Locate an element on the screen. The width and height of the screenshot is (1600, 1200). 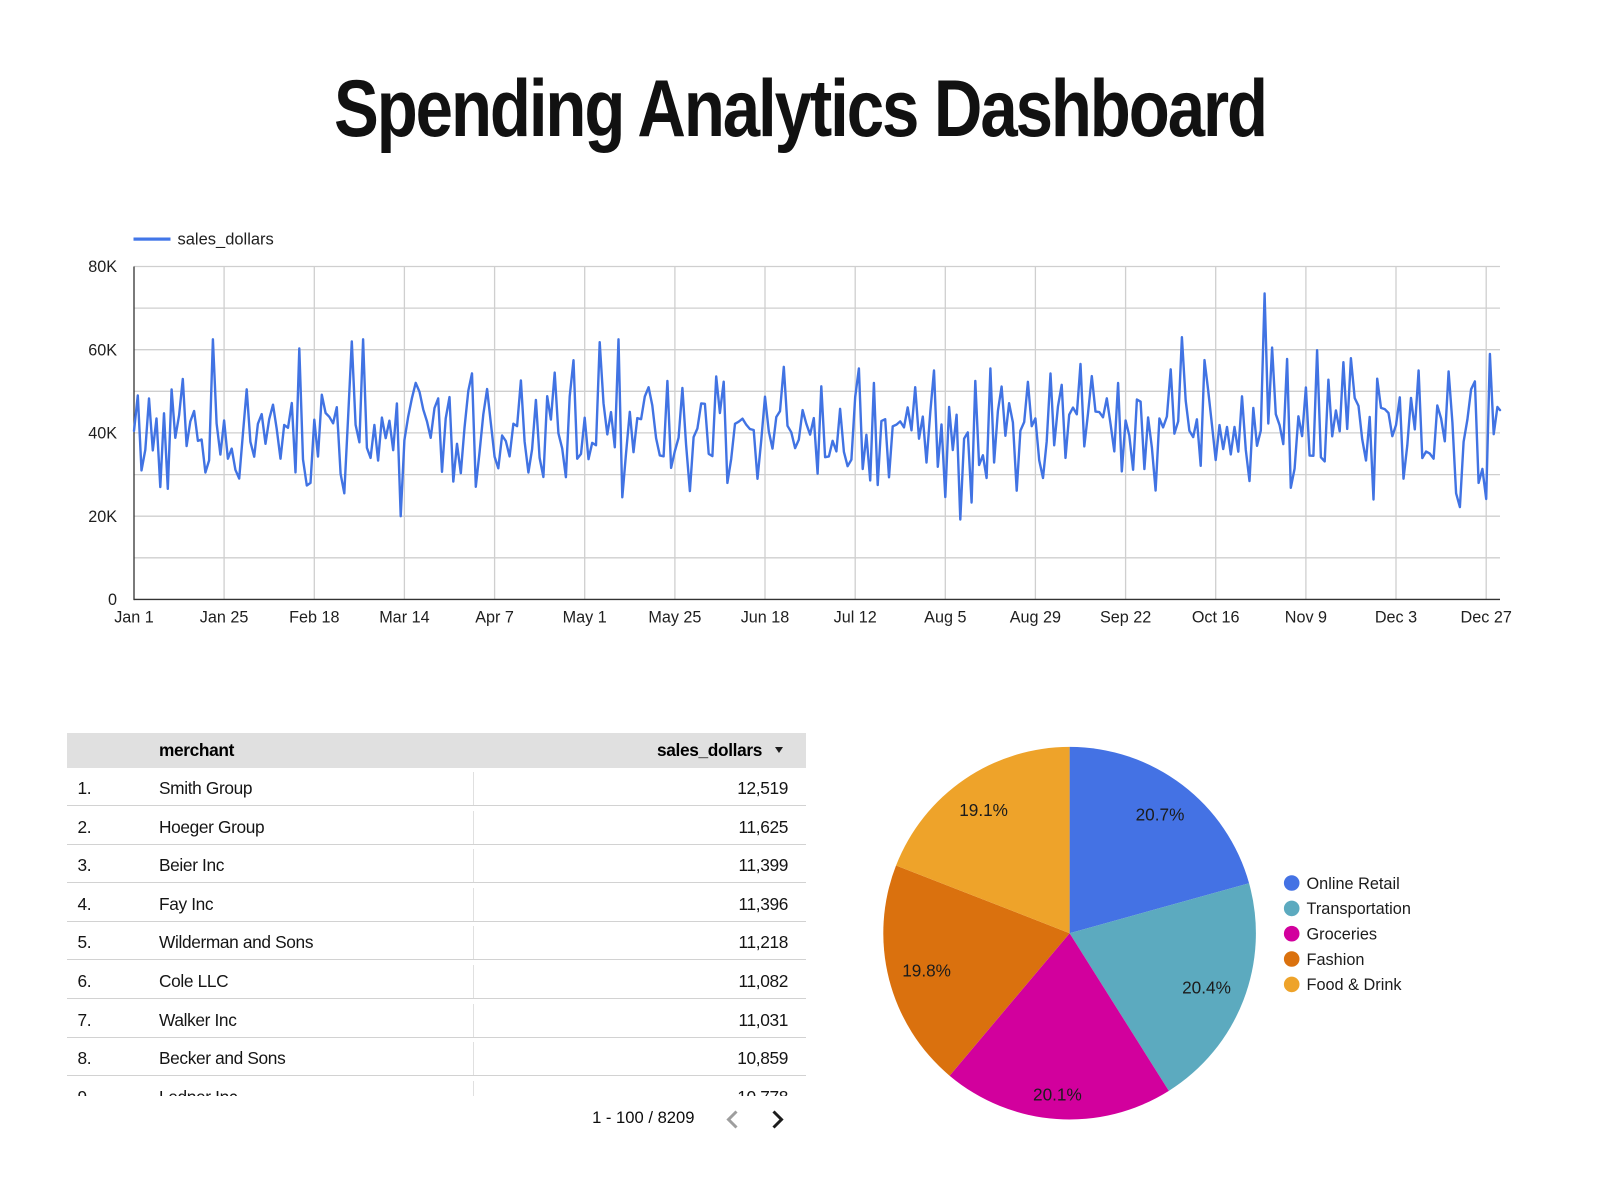
svg-text: 40K is located at coordinates (102, 434).